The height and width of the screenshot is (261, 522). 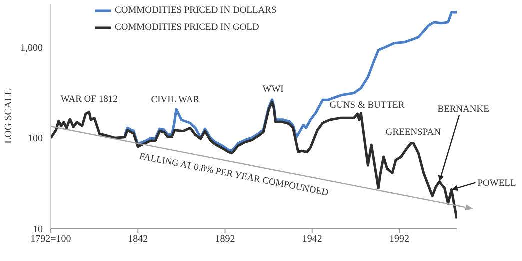 What do you see at coordinates (464, 109) in the screenshot?
I see `annotation: BERNANKE` at bounding box center [464, 109].